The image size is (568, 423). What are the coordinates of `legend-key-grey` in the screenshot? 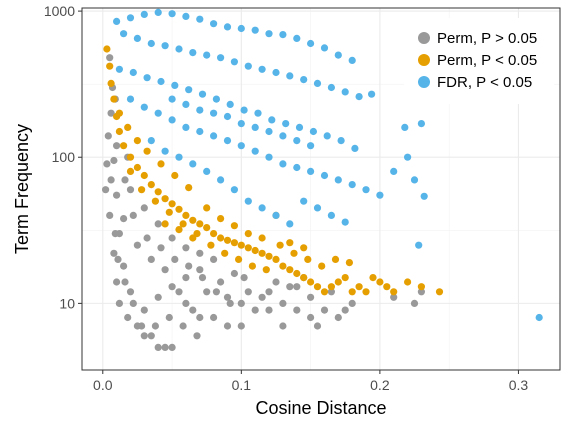 It's located at (424, 38).